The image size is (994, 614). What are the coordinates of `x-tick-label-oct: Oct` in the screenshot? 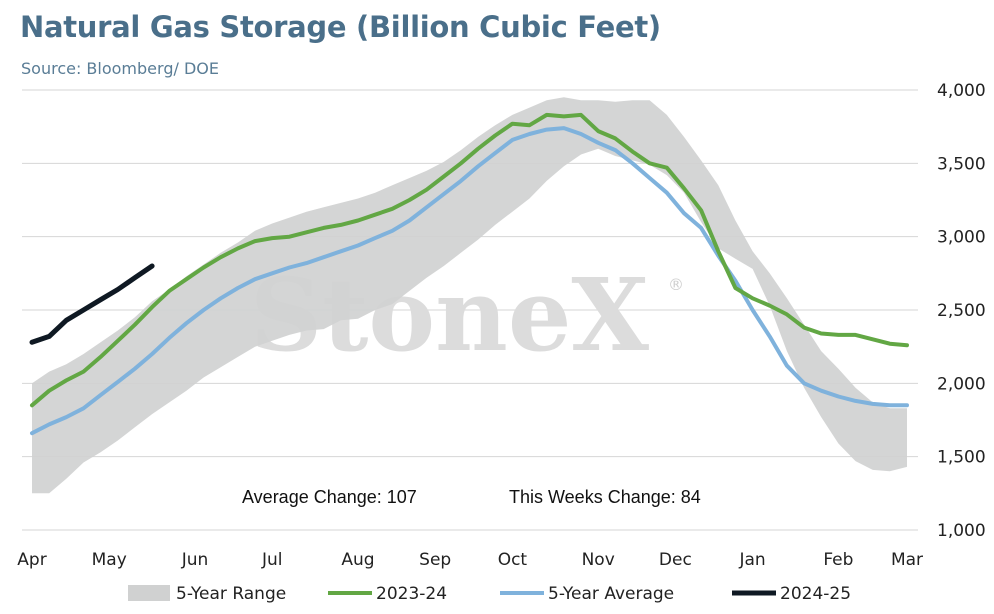 It's located at (513, 560).